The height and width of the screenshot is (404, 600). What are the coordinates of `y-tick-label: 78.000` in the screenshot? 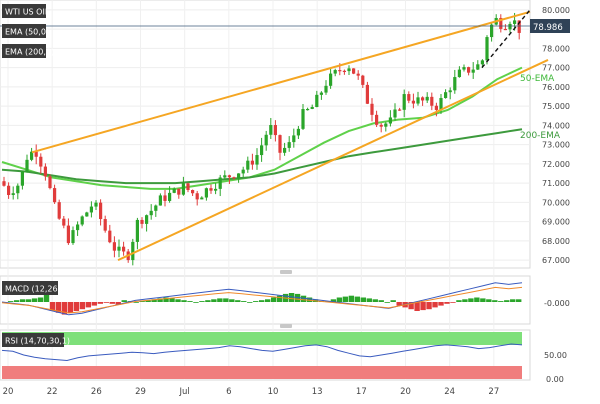 It's located at (556, 48).